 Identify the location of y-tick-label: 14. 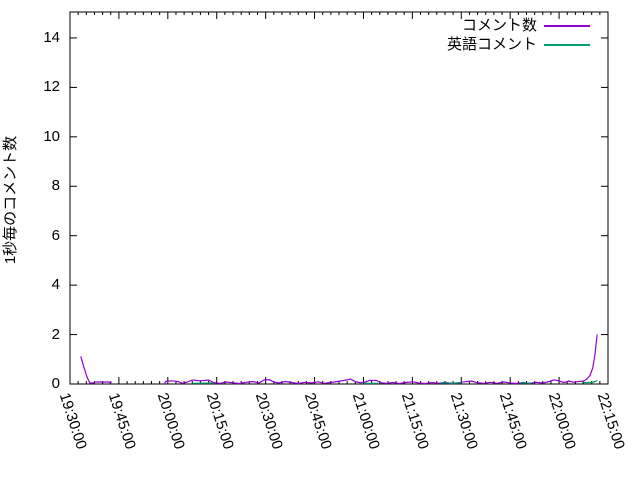
(51, 37).